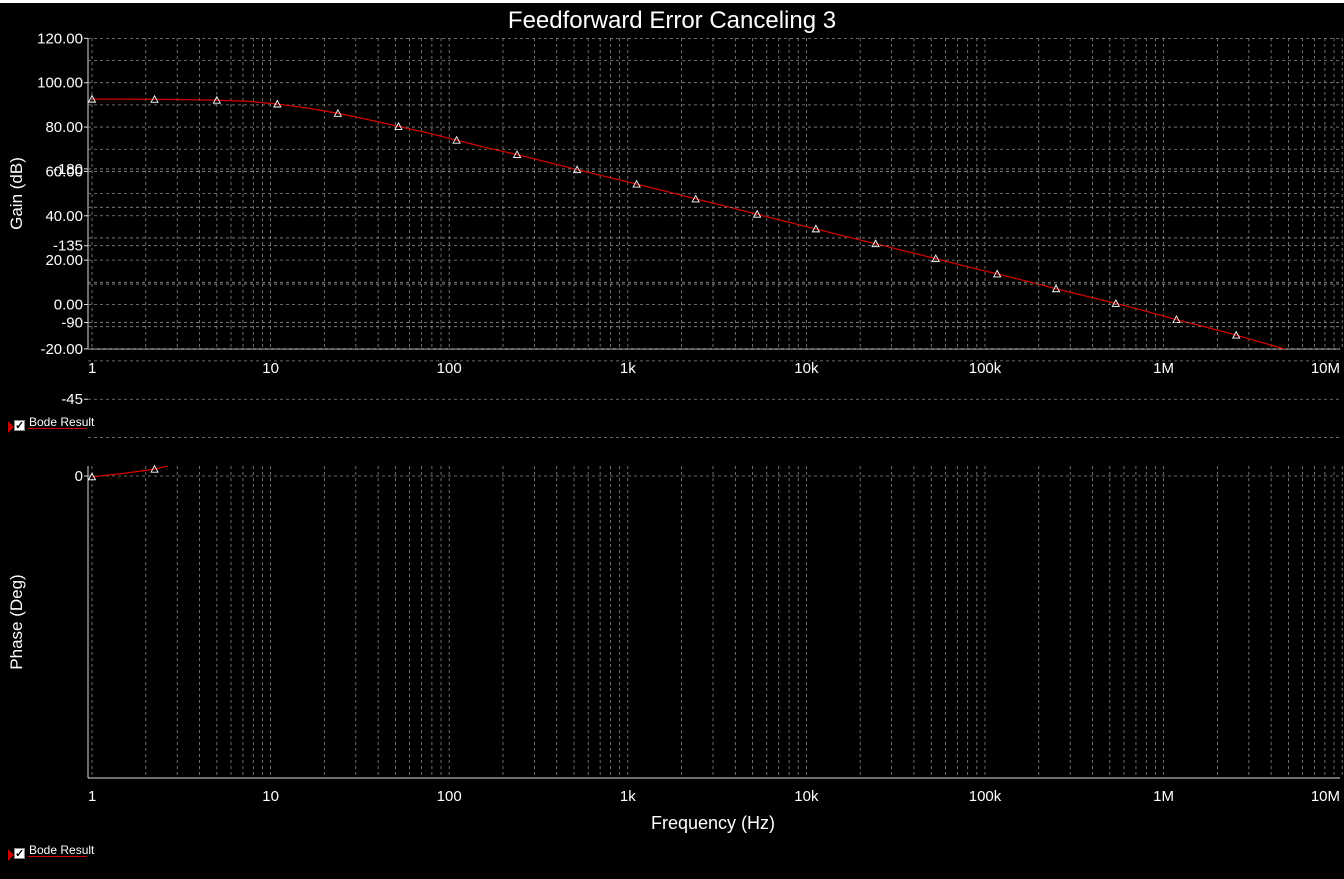 The width and height of the screenshot is (1344, 879). I want to click on y-tick-label: -90, so click(72, 322).